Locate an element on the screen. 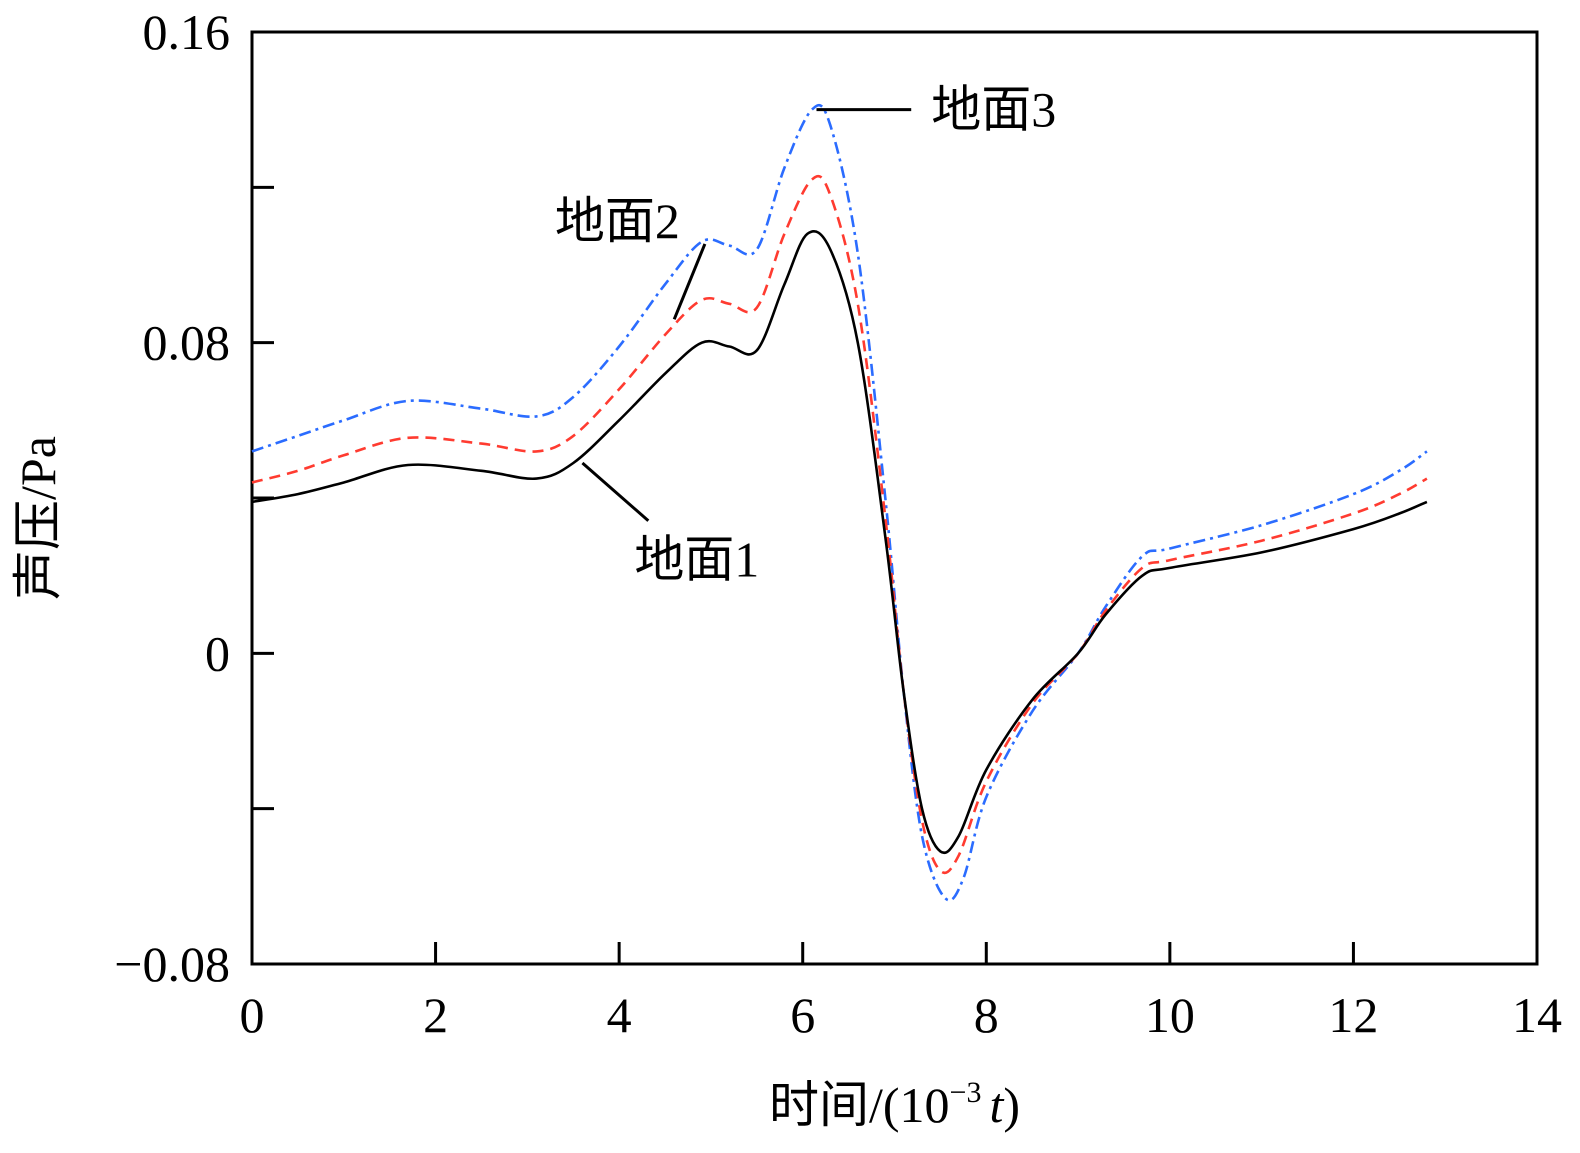 The image size is (1580, 1153). y-tick-label: 0 is located at coordinates (217, 653).